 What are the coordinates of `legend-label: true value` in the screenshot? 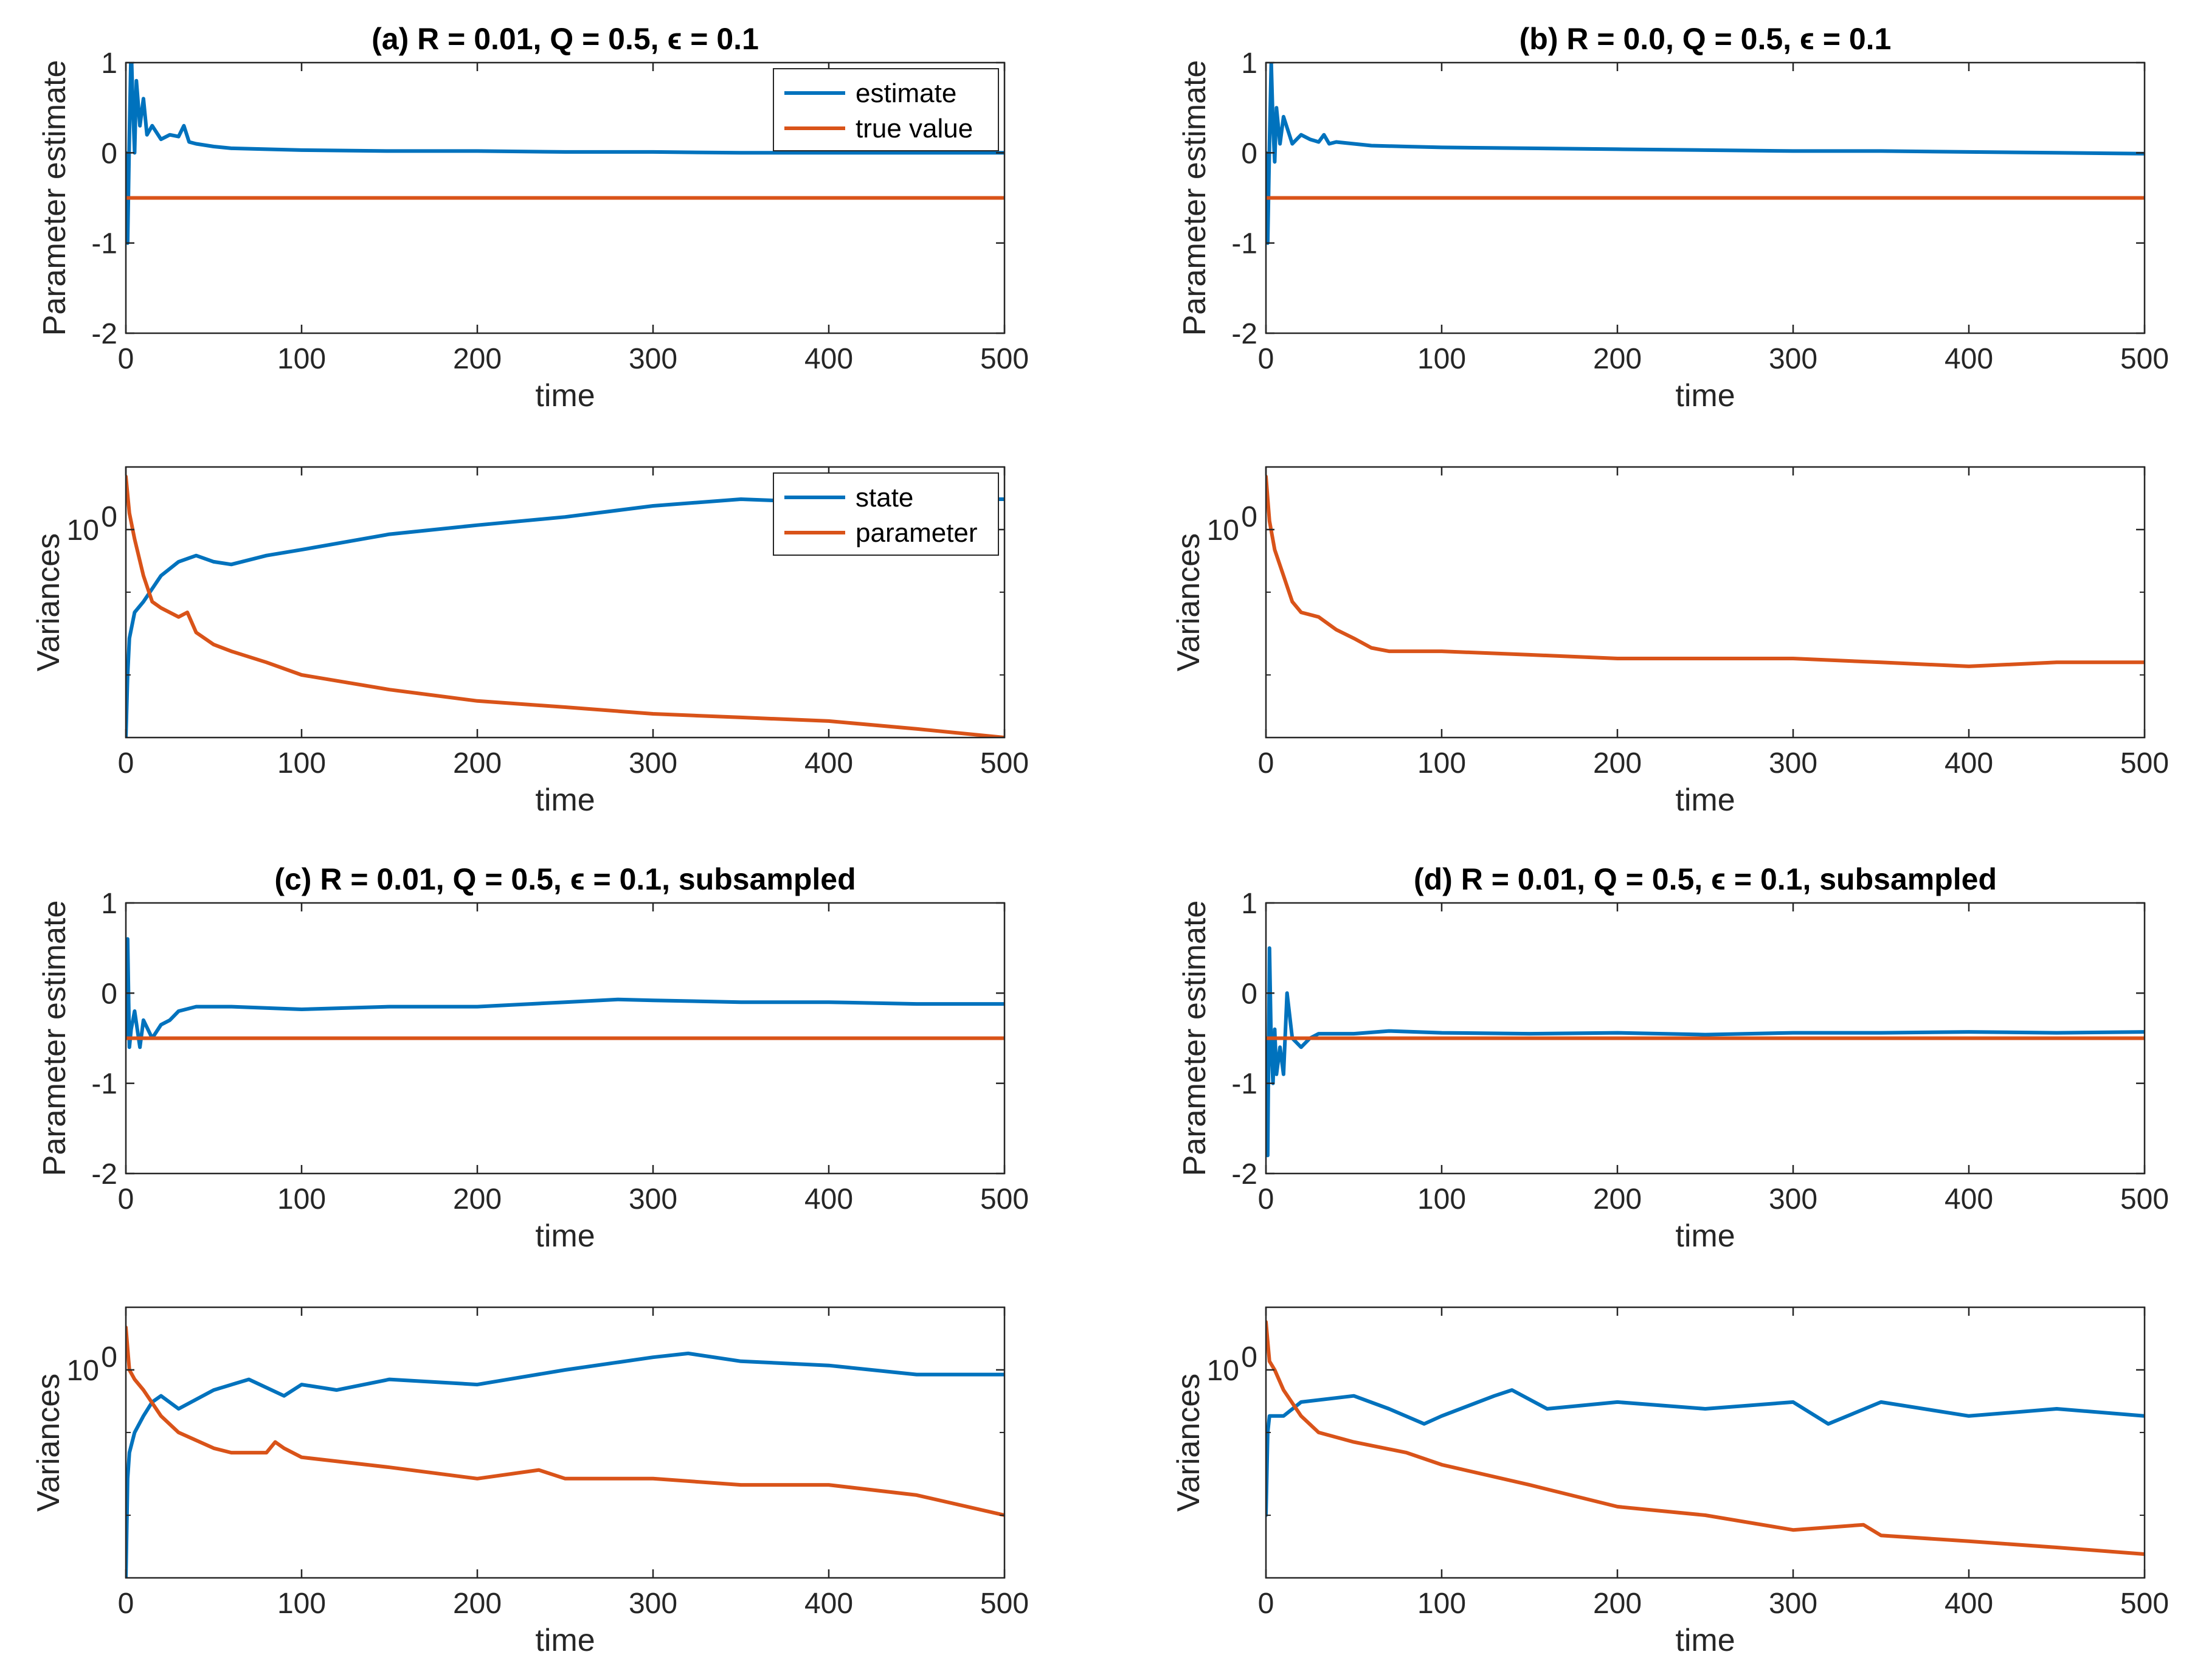 It's located at (915, 128).